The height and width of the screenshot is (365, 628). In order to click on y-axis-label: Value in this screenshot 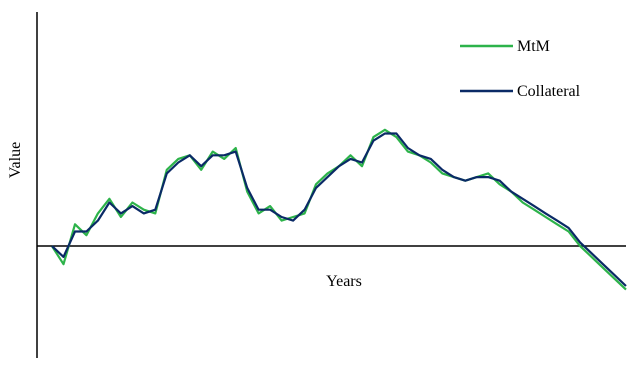, I will do `click(15, 160)`.